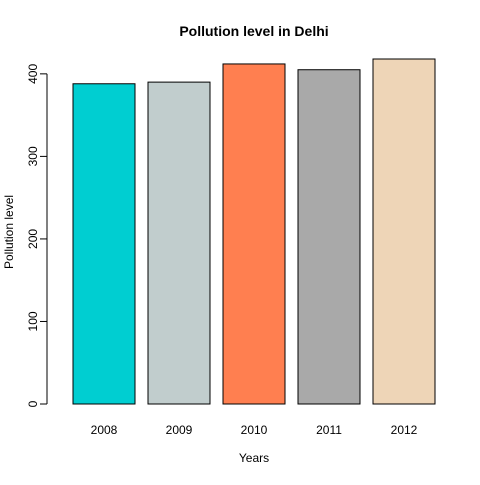  Describe the element at coordinates (9, 232) in the screenshot. I see `y-axis-title: Pollution level` at that location.